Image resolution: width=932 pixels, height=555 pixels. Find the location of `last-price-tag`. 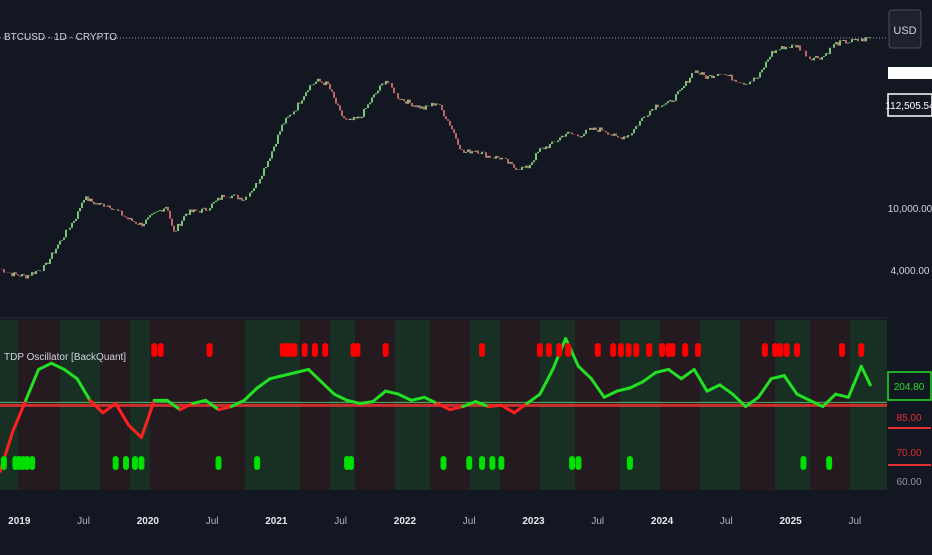

last-price-tag is located at coordinates (909, 105).